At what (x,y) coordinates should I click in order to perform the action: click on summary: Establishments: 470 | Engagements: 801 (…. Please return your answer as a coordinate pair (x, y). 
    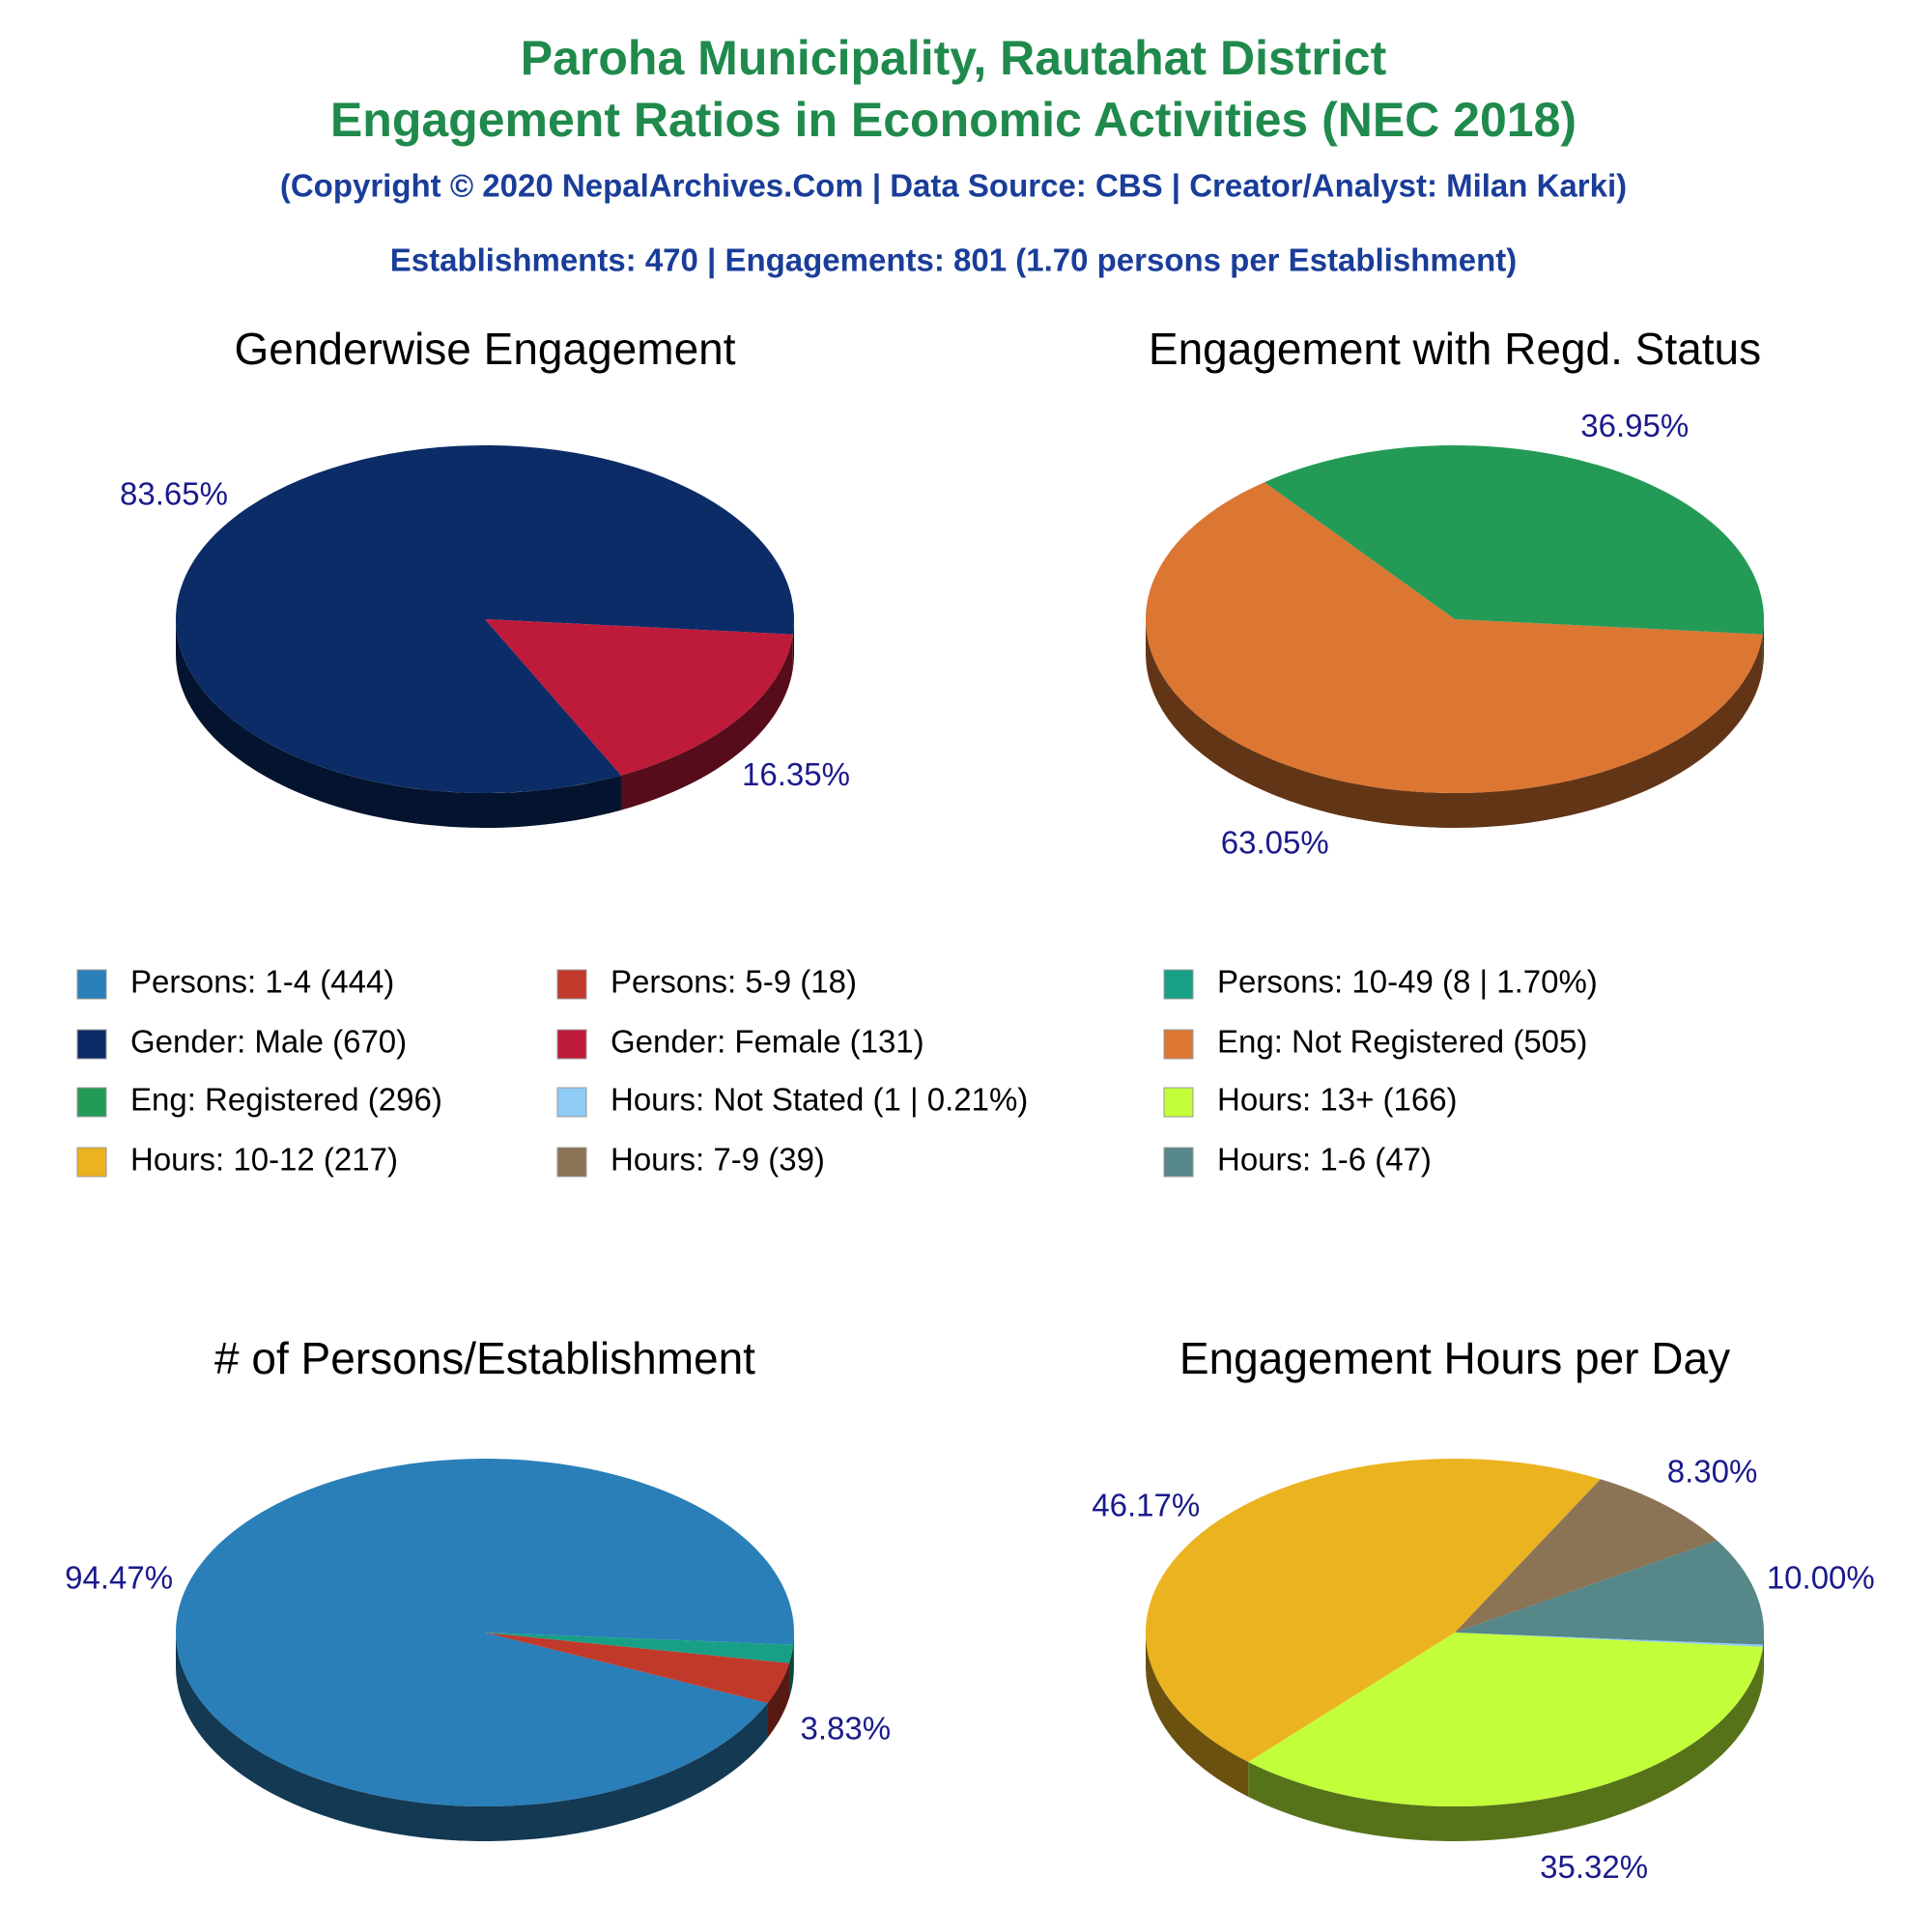
    Looking at the image, I should click on (953, 260).